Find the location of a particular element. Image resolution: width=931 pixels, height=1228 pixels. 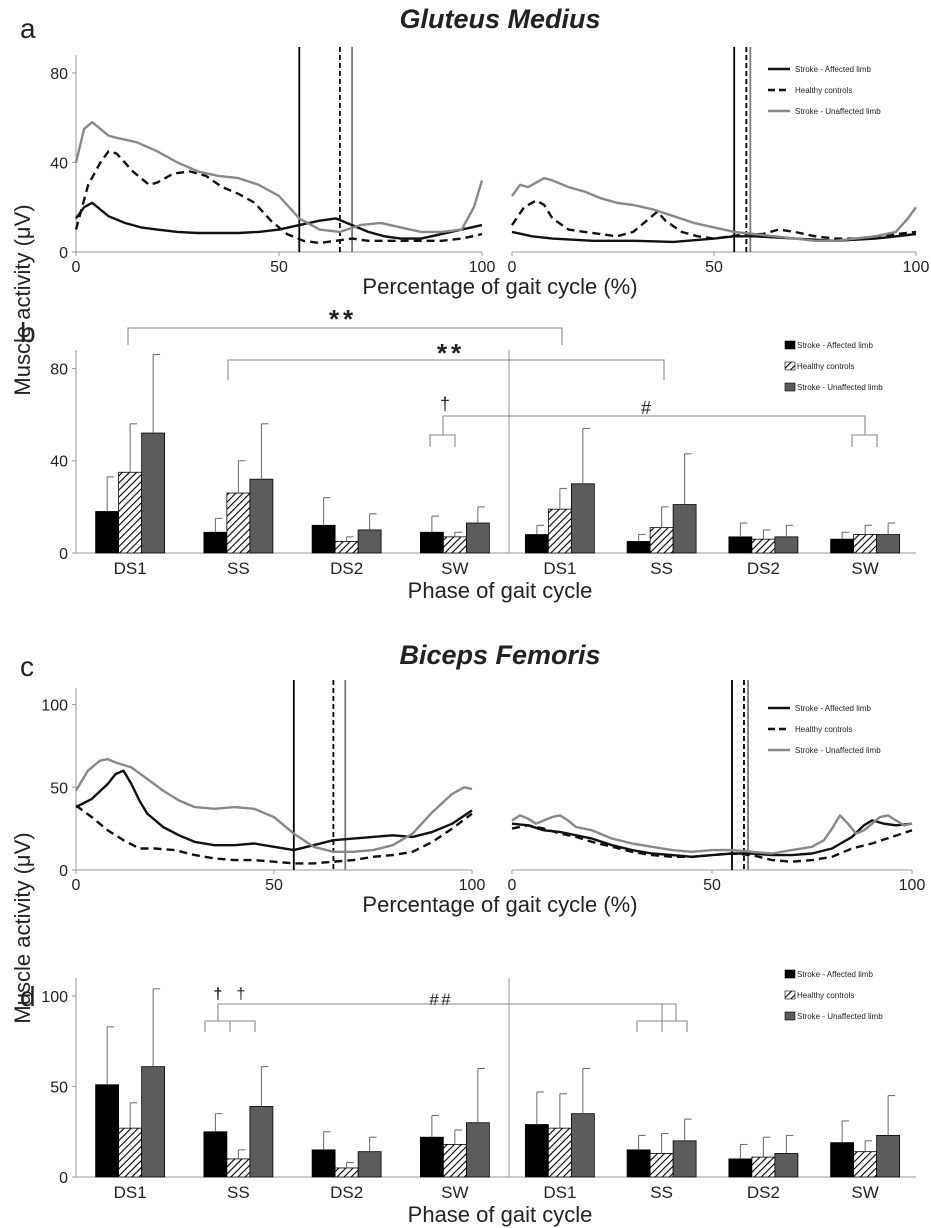

y-tick-label-c: 50 is located at coordinates (59, 788).